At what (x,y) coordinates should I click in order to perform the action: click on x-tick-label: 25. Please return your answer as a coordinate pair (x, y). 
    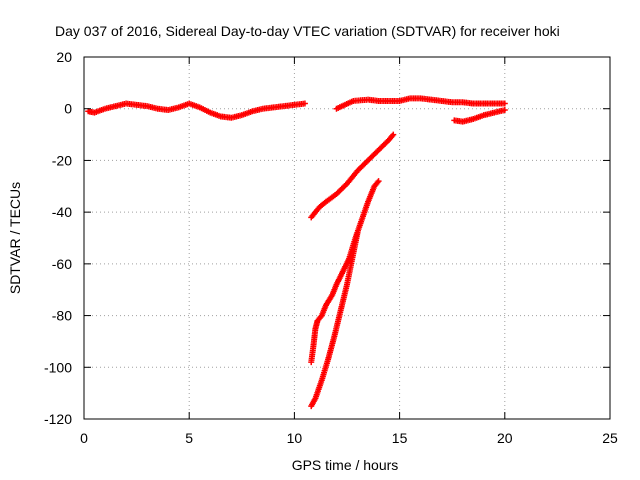
    Looking at the image, I should click on (610, 438).